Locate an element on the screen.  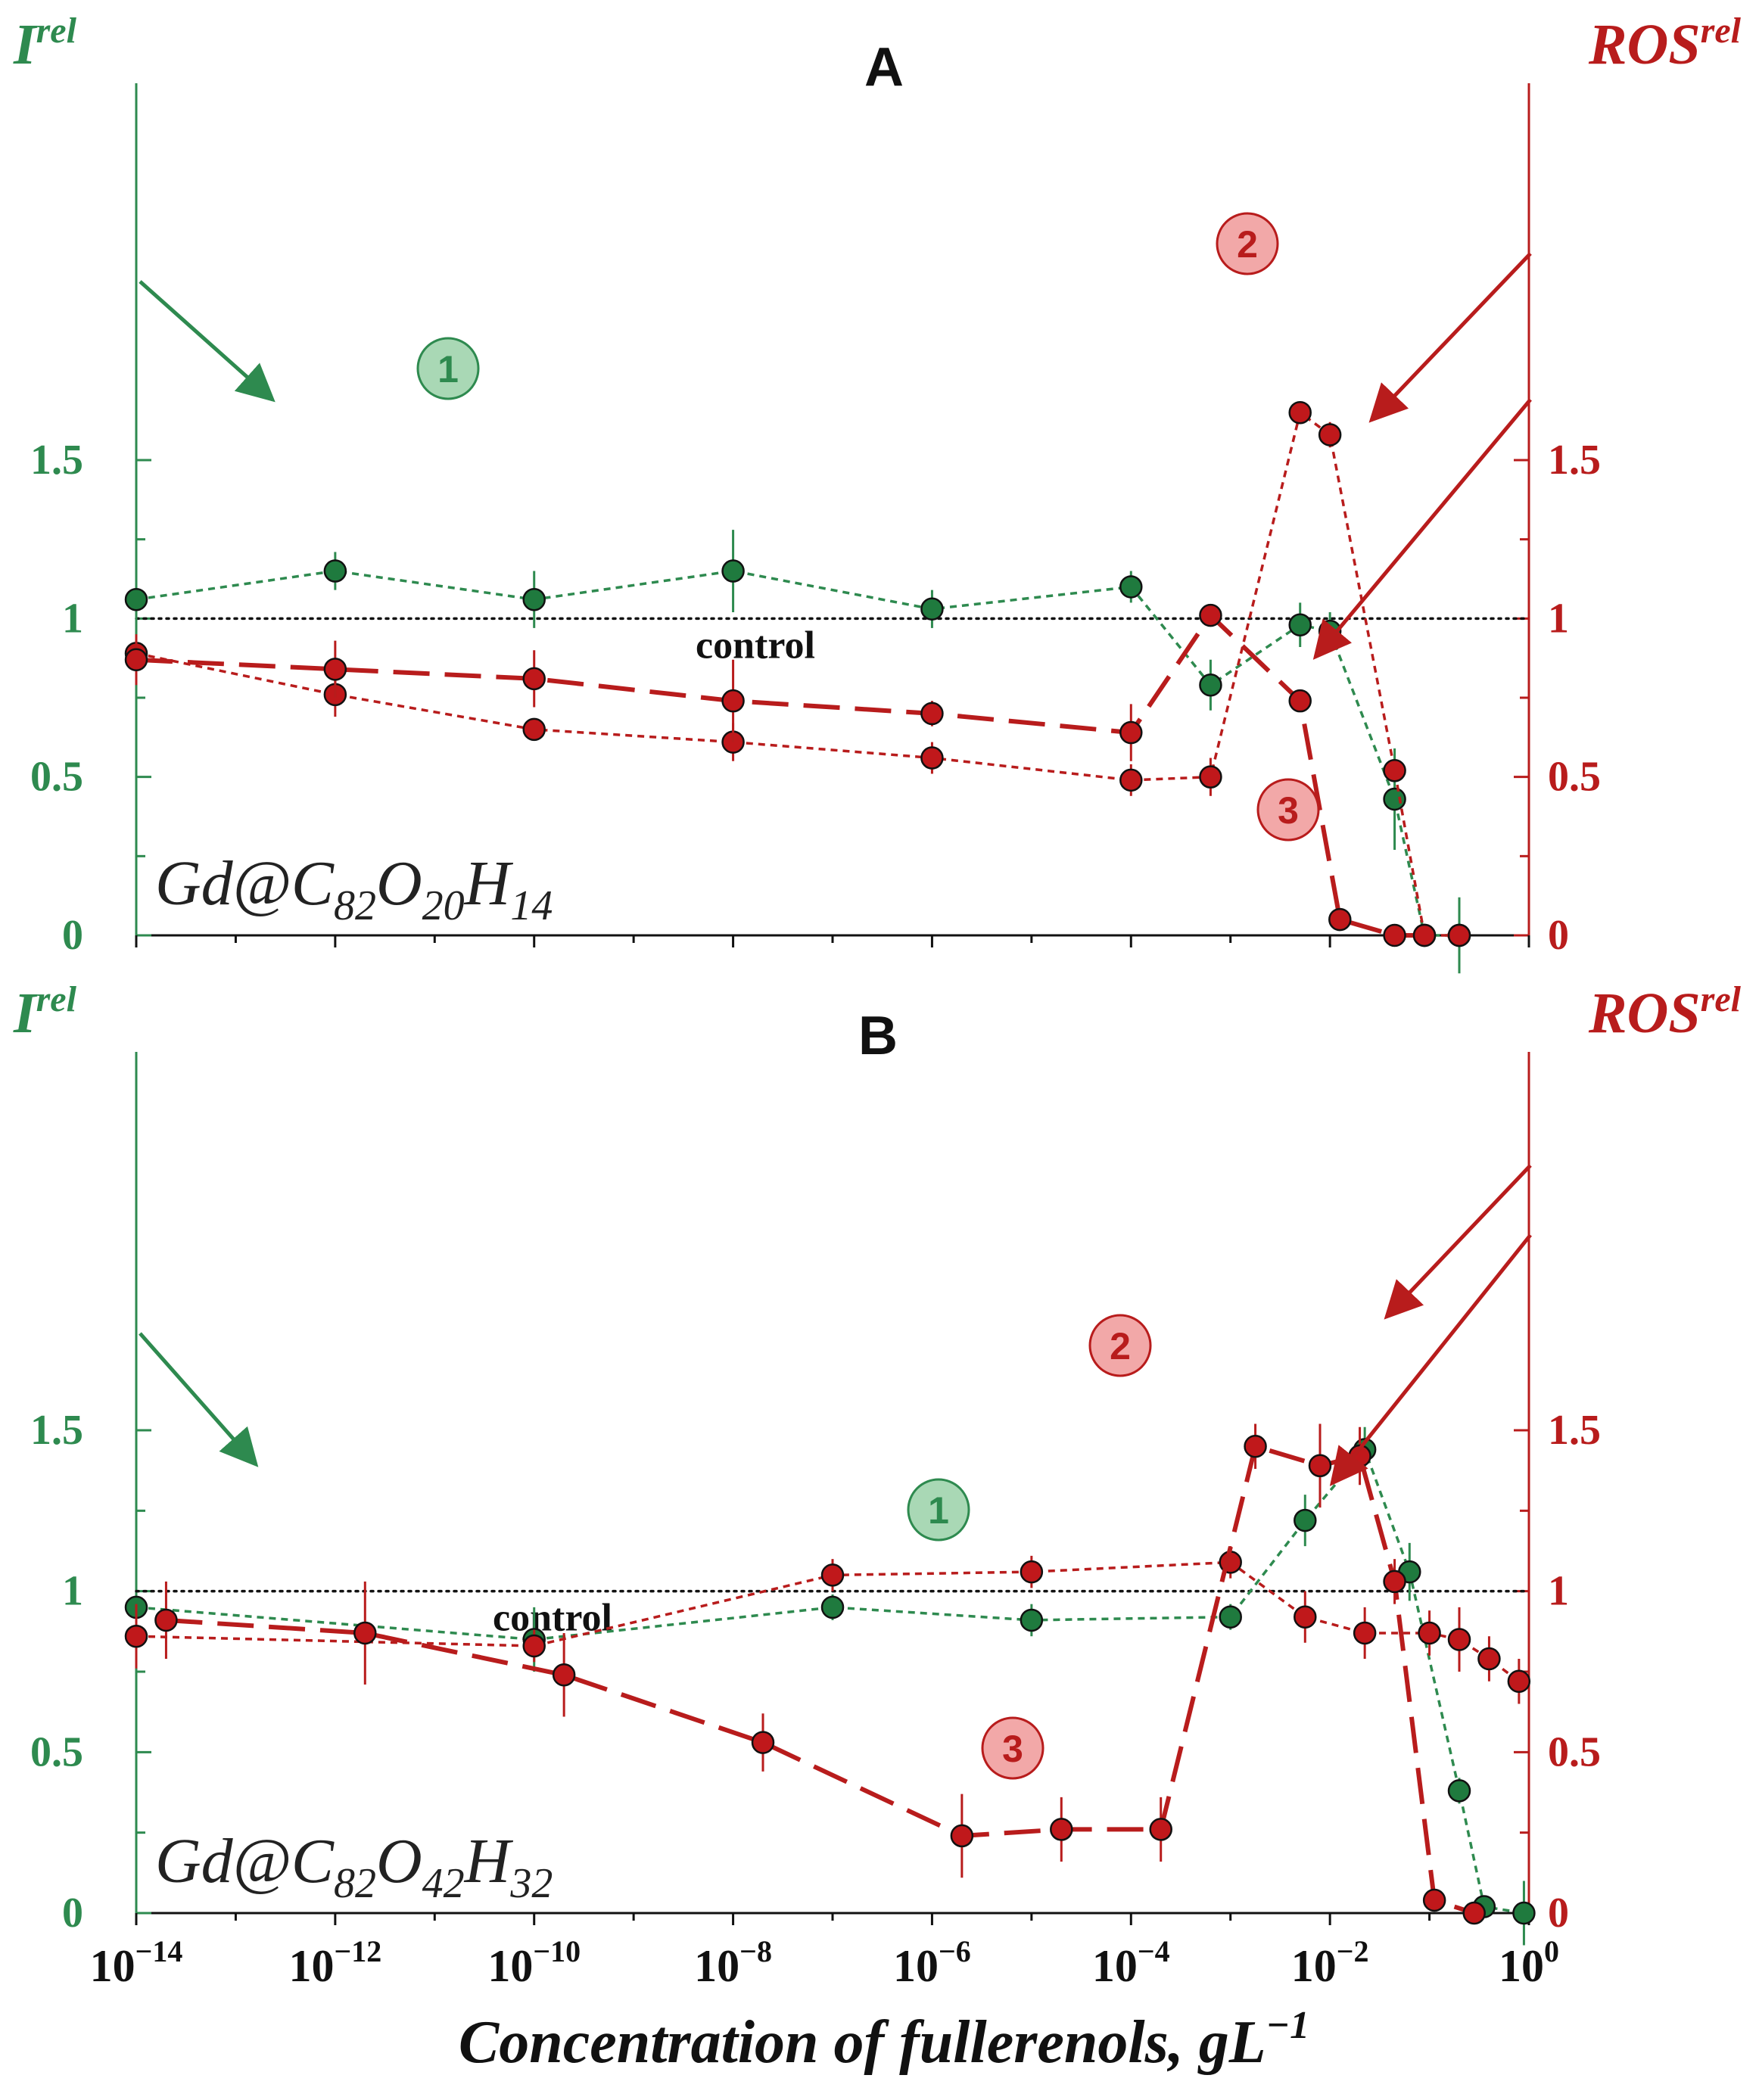
right-y-tick-label: 1.5 is located at coordinates (1574, 460).